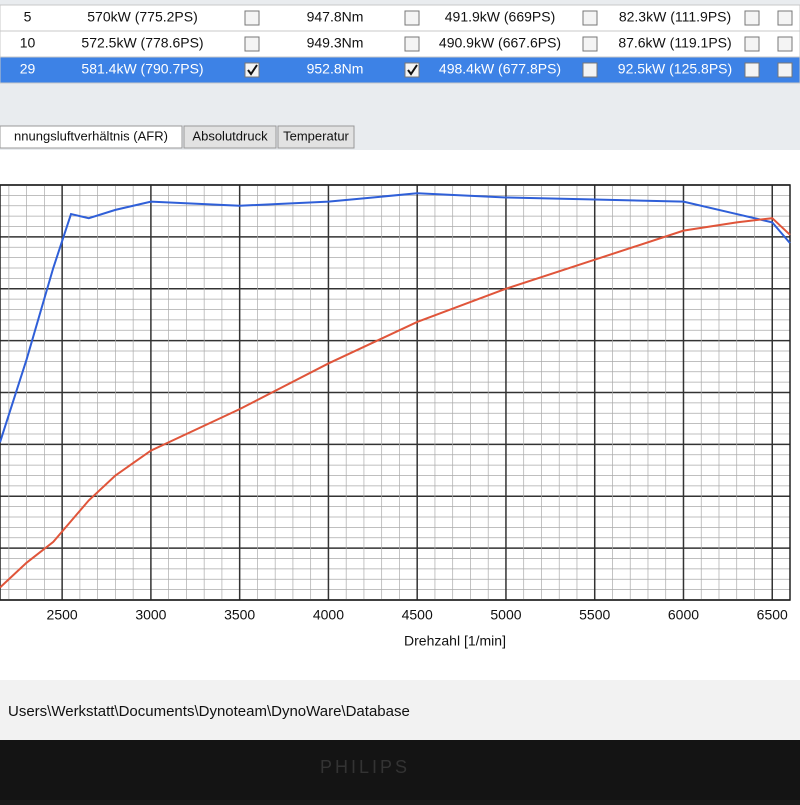  Describe the element at coordinates (142, 69) in the screenshot. I see `table-cell: 581.4kW (790.7PS)` at that location.